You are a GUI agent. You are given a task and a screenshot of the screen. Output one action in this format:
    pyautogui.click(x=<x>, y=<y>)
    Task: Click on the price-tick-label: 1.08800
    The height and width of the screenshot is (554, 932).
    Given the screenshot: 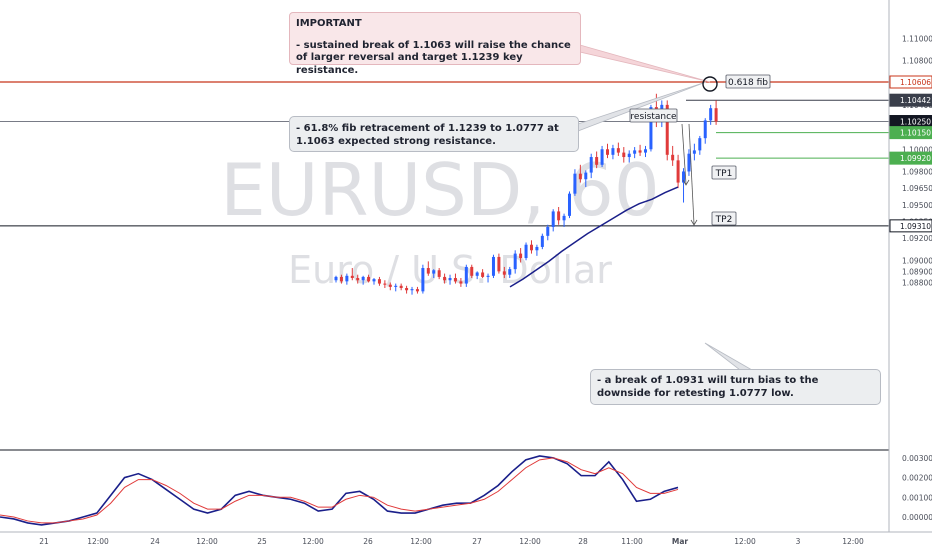 What is the action you would take?
    pyautogui.click(x=917, y=282)
    